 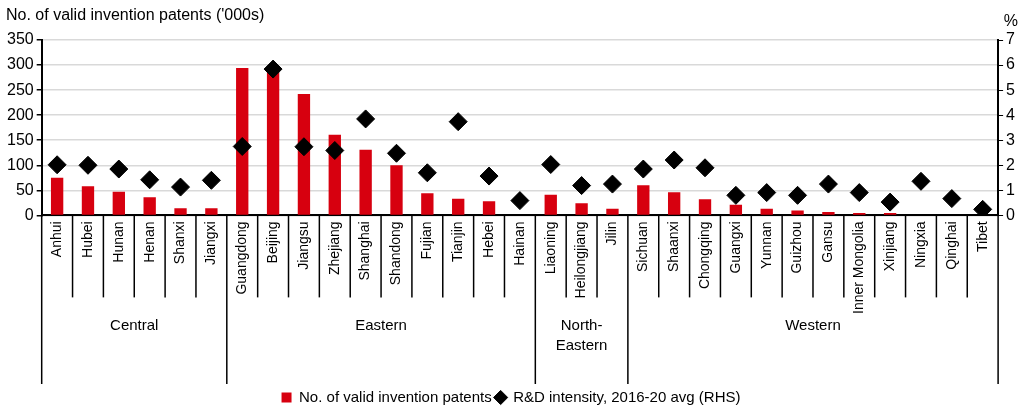 I want to click on x-tick-label: Ningxia, so click(x=919, y=245).